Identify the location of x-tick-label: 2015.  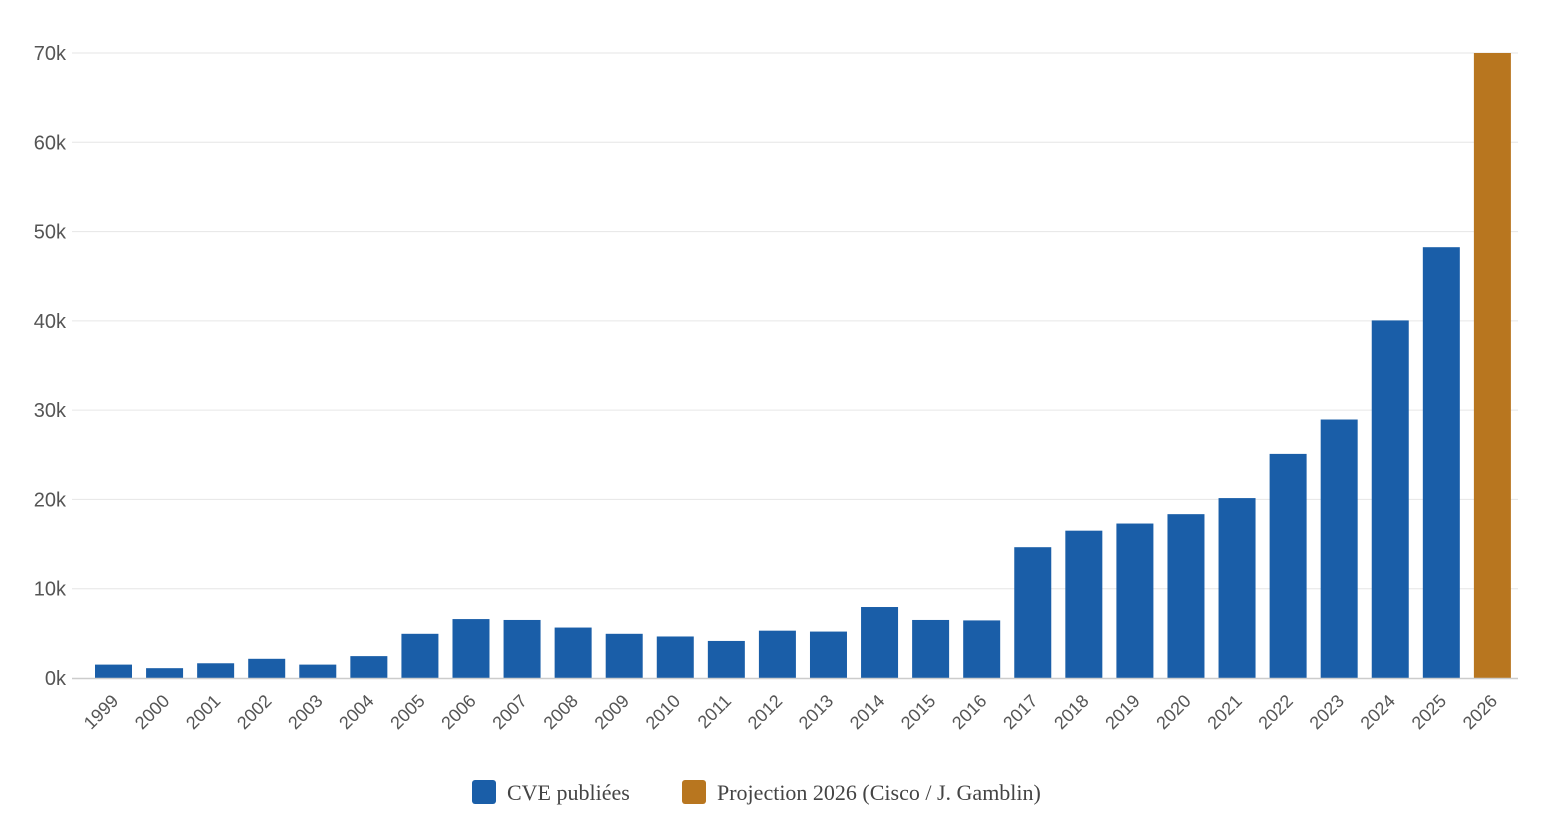
(918, 712).